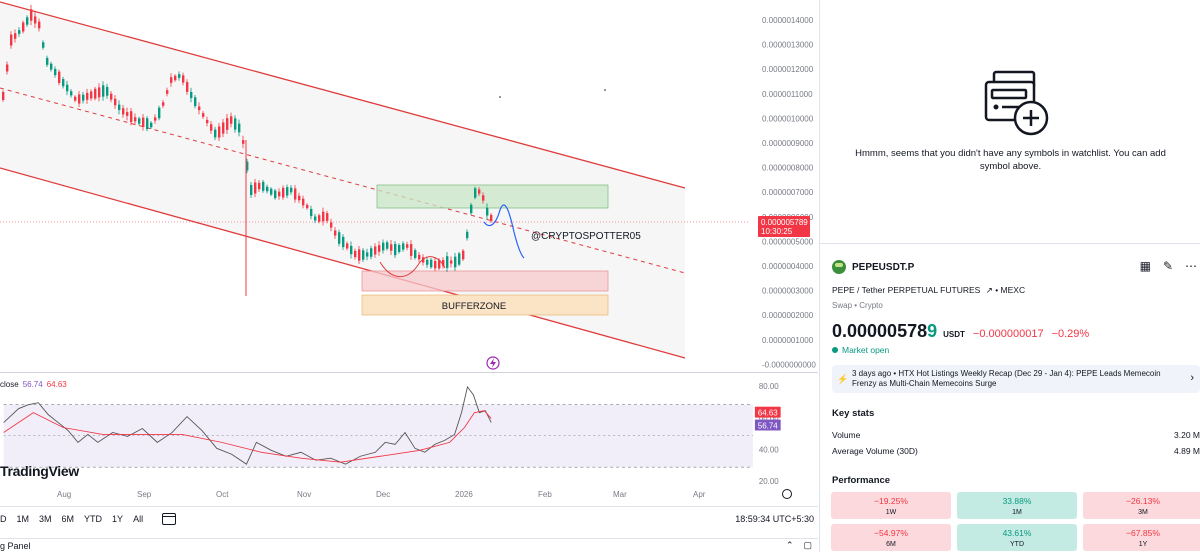 Image resolution: width=1200 pixels, height=552 pixels. Describe the element at coordinates (383, 494) in the screenshot. I see `time-label: Dec` at that location.